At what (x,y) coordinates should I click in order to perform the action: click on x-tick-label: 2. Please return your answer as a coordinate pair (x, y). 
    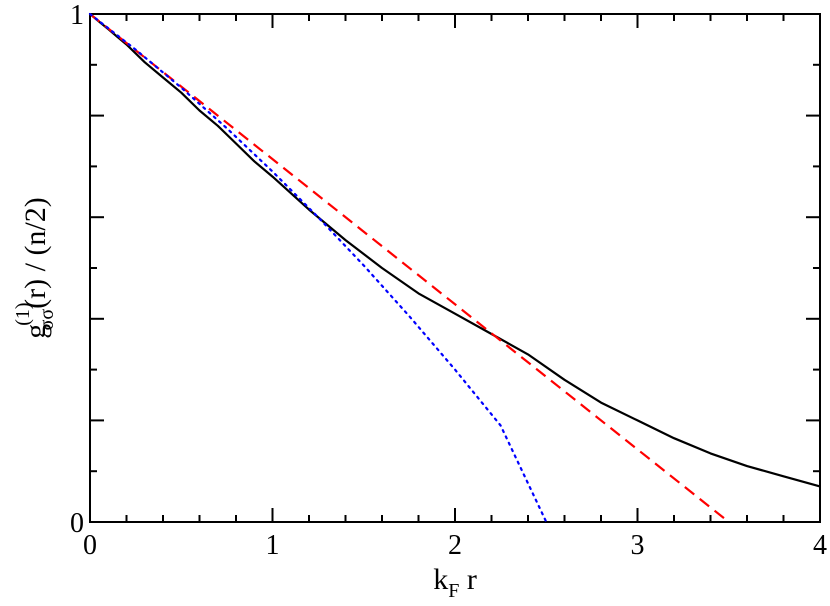
    Looking at the image, I should click on (455, 545).